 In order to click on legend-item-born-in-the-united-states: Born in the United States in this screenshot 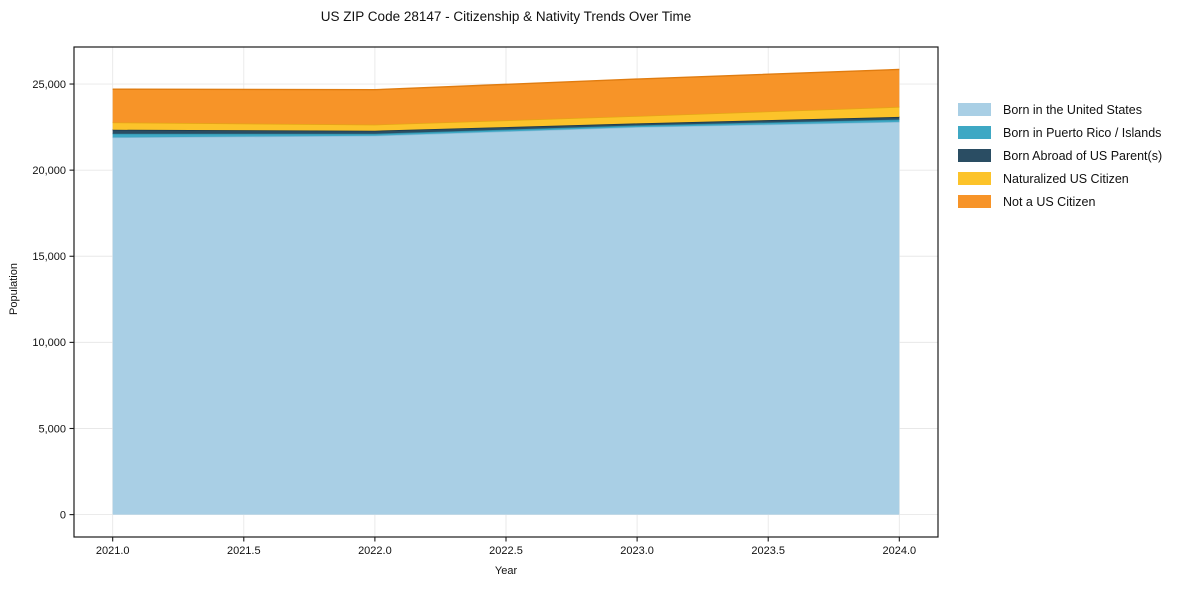, I will do `click(1060, 109)`.